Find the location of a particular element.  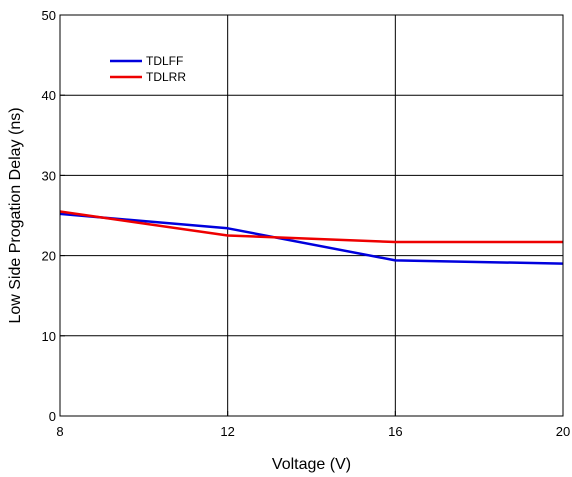

series-lines is located at coordinates (311, 237).